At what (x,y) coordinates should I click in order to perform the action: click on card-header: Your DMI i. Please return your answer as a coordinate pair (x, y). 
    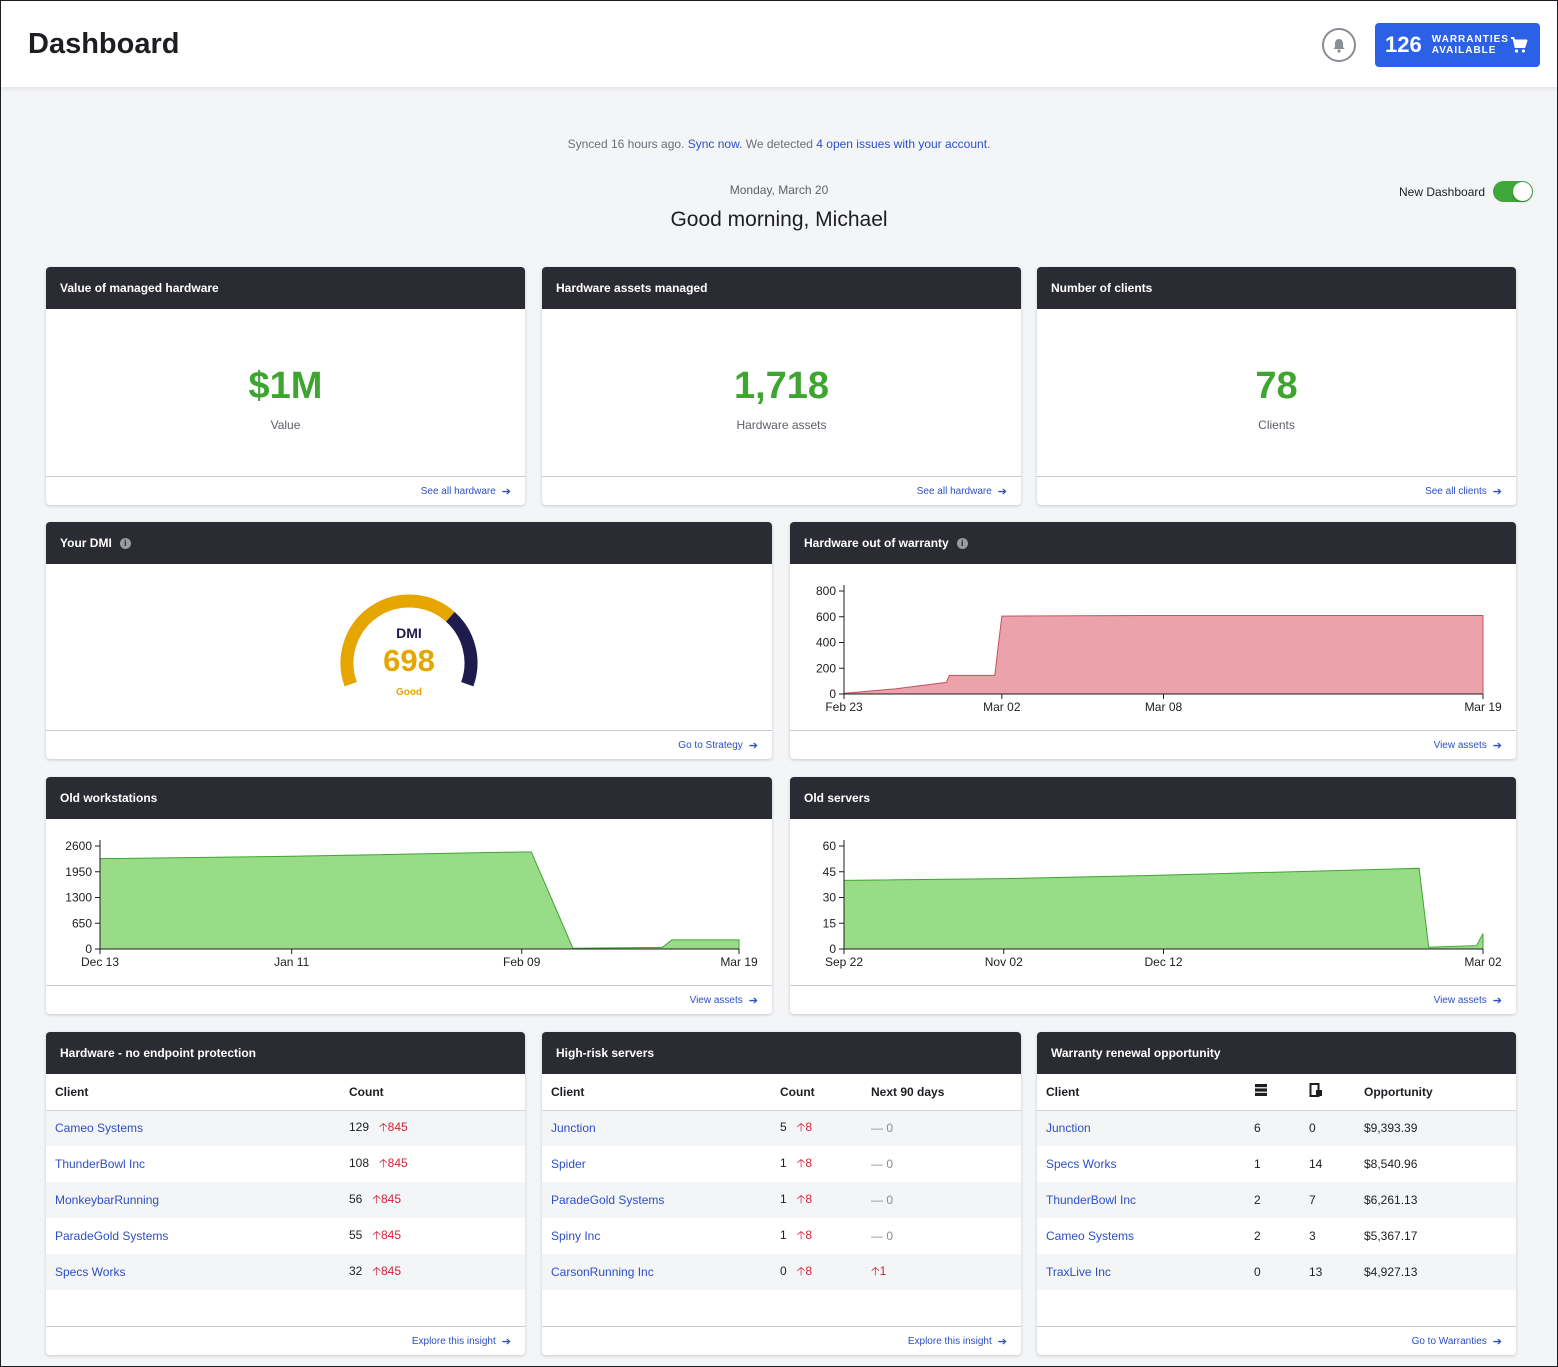
    Looking at the image, I should click on (409, 543).